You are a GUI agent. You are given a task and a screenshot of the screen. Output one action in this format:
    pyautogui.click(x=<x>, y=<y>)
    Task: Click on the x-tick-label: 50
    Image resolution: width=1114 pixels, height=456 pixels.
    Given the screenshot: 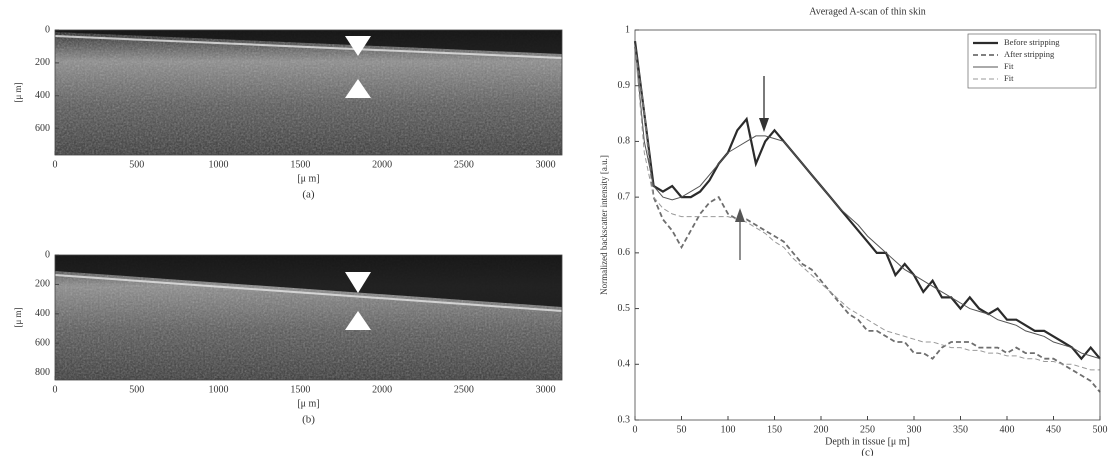 What is the action you would take?
    pyautogui.click(x=682, y=429)
    